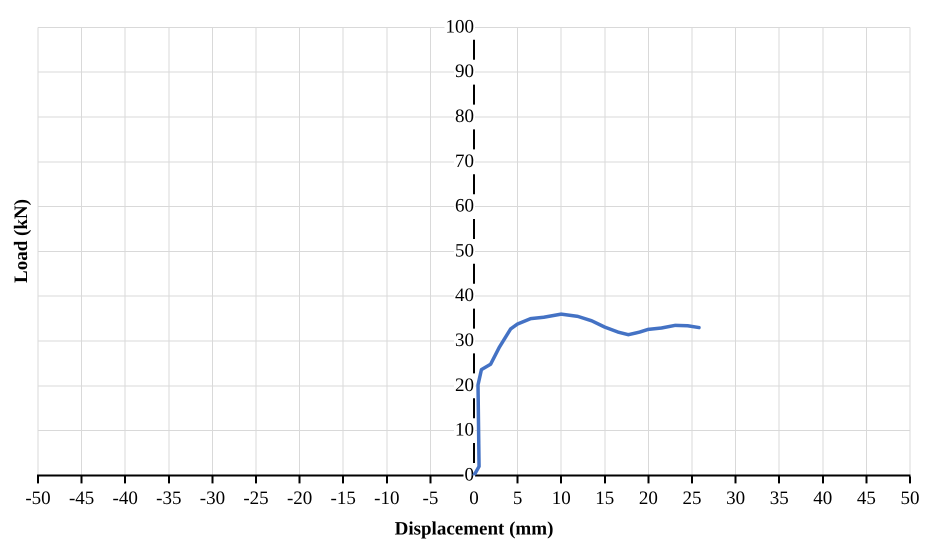  I want to click on x-tick-label: 50, so click(910, 498).